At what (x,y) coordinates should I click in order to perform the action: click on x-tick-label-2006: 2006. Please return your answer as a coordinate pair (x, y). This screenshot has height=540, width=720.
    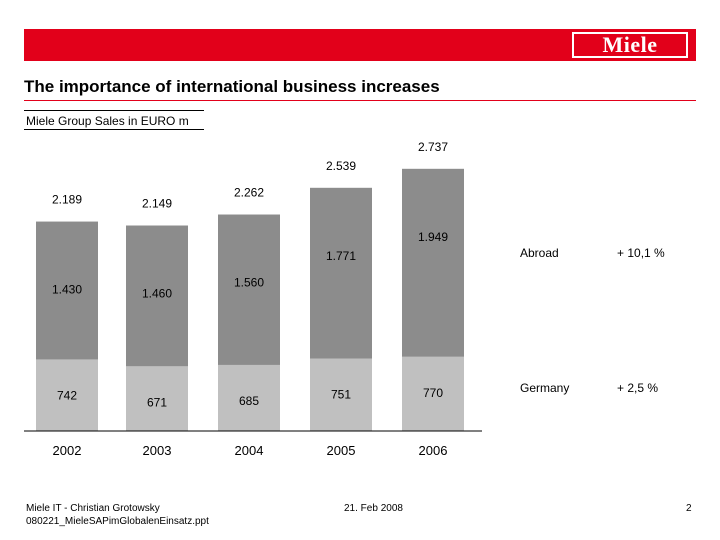
    Looking at the image, I should click on (433, 450).